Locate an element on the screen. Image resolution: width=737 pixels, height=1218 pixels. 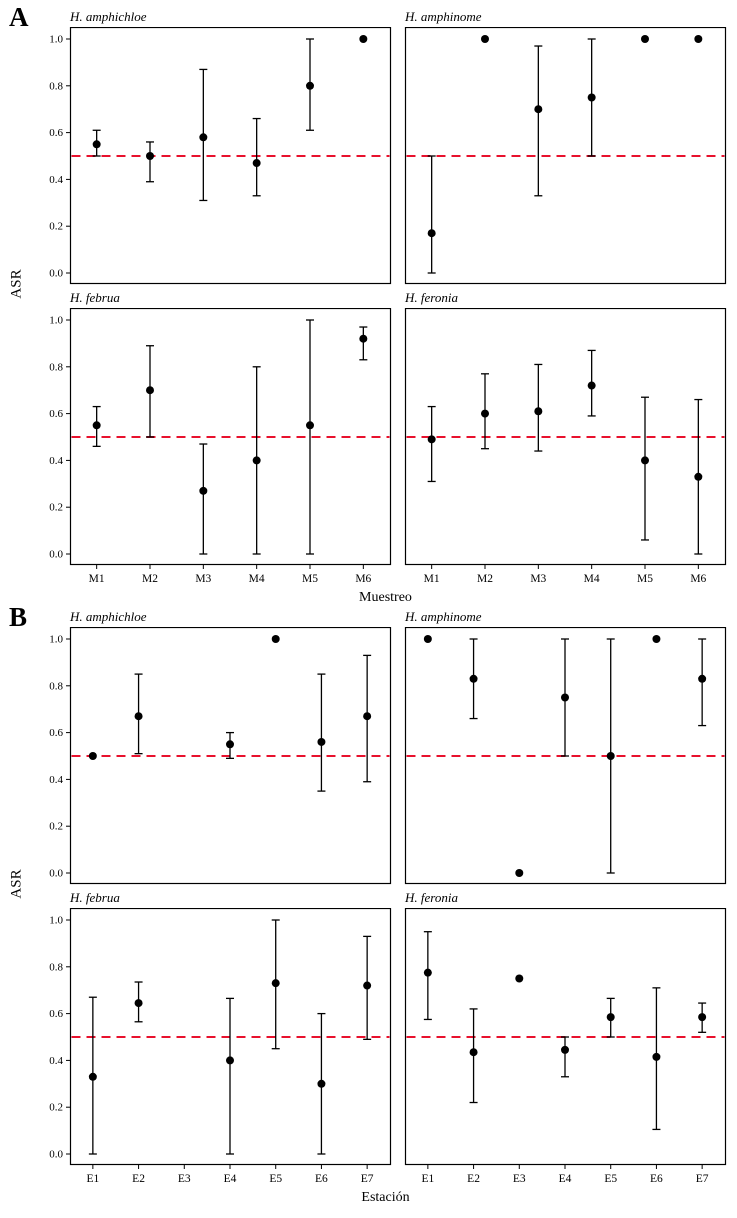
subplot-b-feronia-plot: E1 E2 E3 E4 E5 E6 E7 is located at coordinates (562, 1048).